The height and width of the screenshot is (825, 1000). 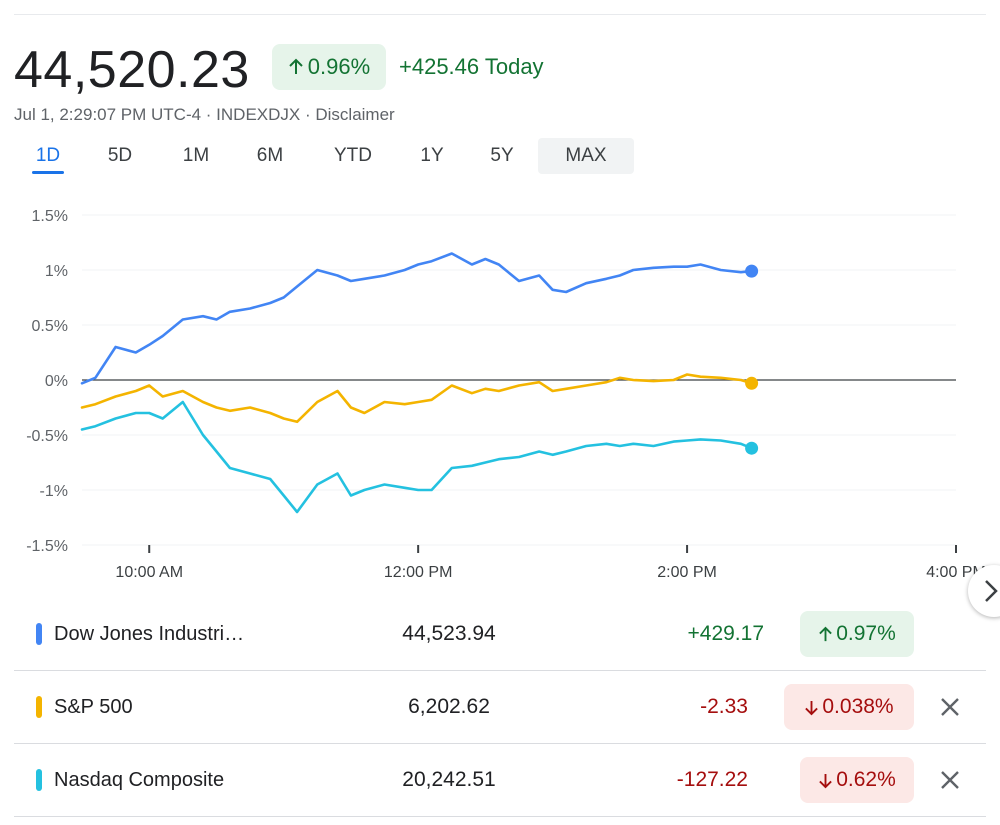 I want to click on y-tick-label: 0%, so click(x=56, y=381).